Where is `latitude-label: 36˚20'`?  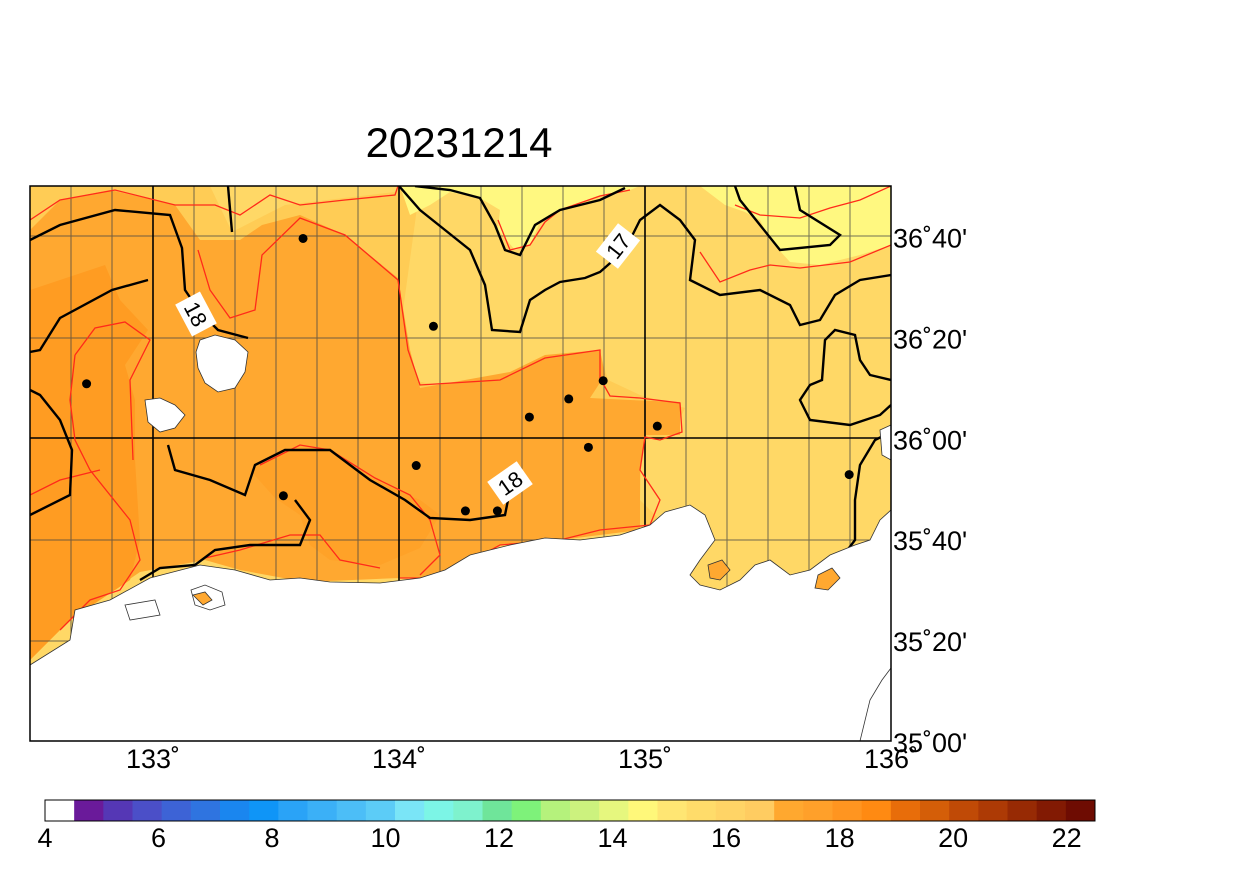 latitude-label: 36˚20' is located at coordinates (930, 339).